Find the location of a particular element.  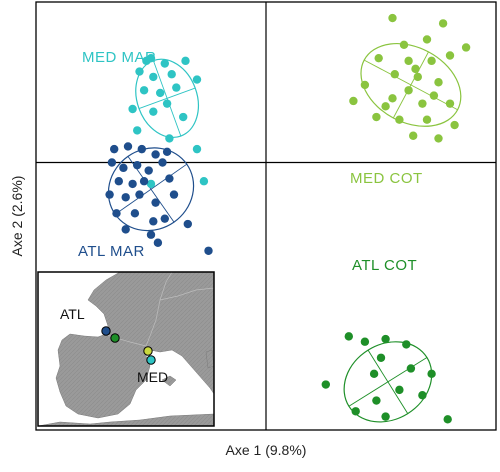

map-site-med-cot is located at coordinates (148, 351).